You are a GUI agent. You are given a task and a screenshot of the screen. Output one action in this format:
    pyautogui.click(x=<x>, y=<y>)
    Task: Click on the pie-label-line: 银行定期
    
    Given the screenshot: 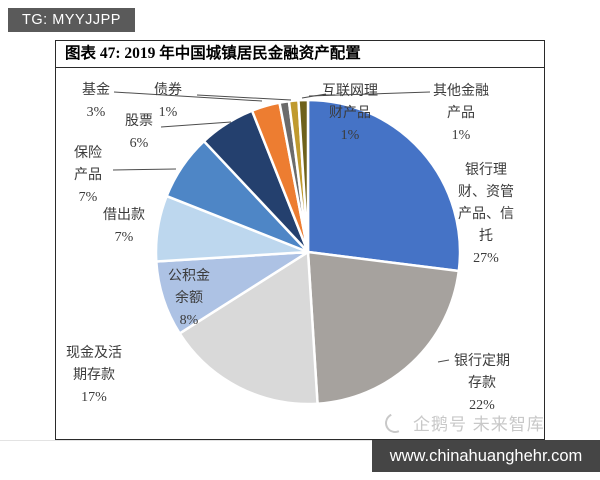 What is the action you would take?
    pyautogui.click(x=482, y=361)
    